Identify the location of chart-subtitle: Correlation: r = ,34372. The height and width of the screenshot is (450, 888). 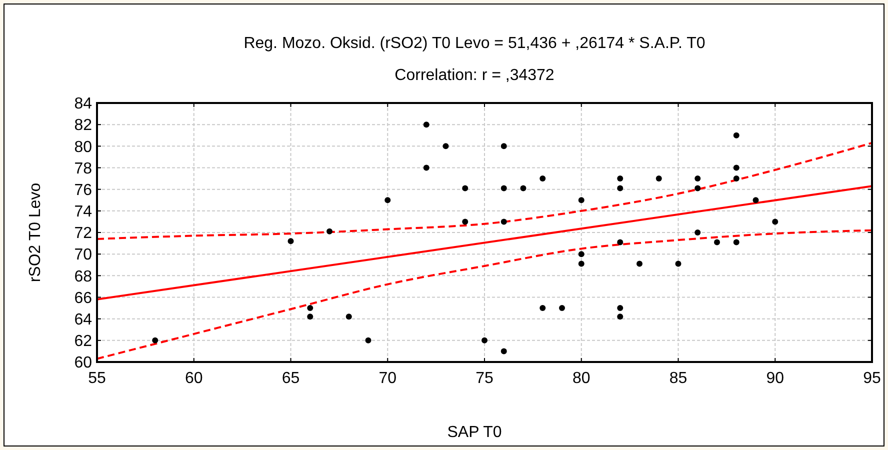
(474, 75).